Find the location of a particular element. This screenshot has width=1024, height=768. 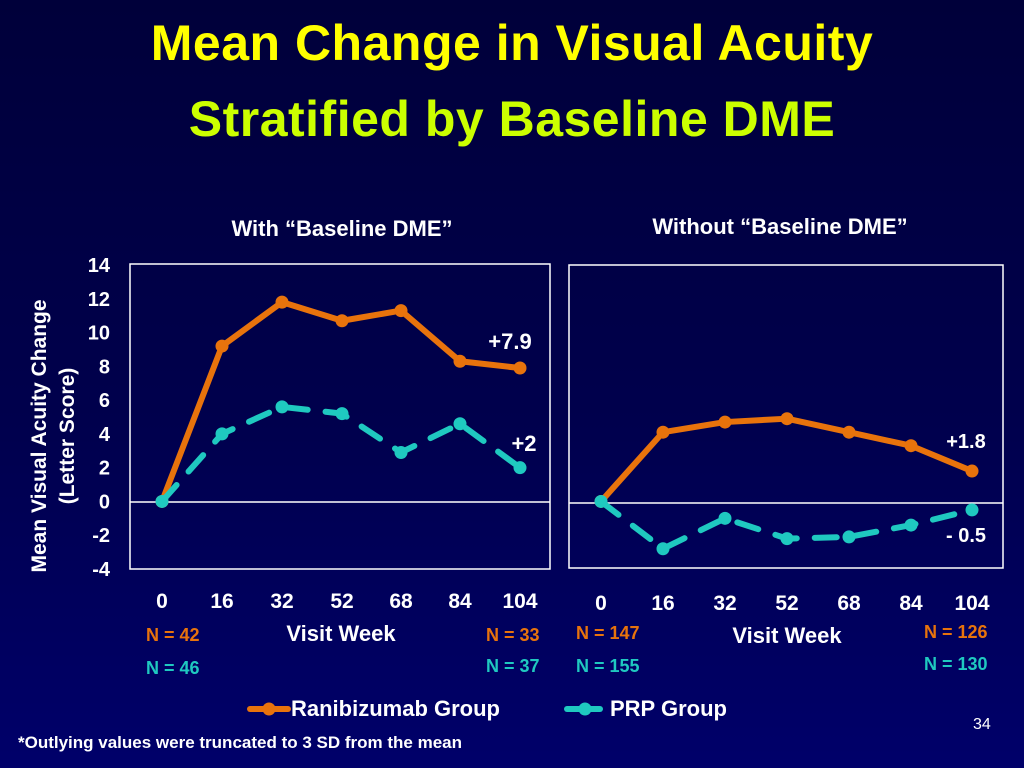

legend-item-prp: PRP Group is located at coordinates (645, 708).